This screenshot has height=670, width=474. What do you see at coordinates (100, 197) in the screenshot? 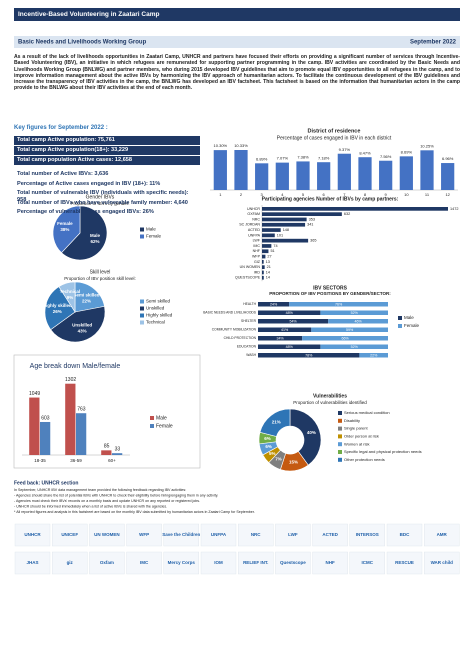
I see `chart-title: Gender IBVs` at bounding box center [100, 197].